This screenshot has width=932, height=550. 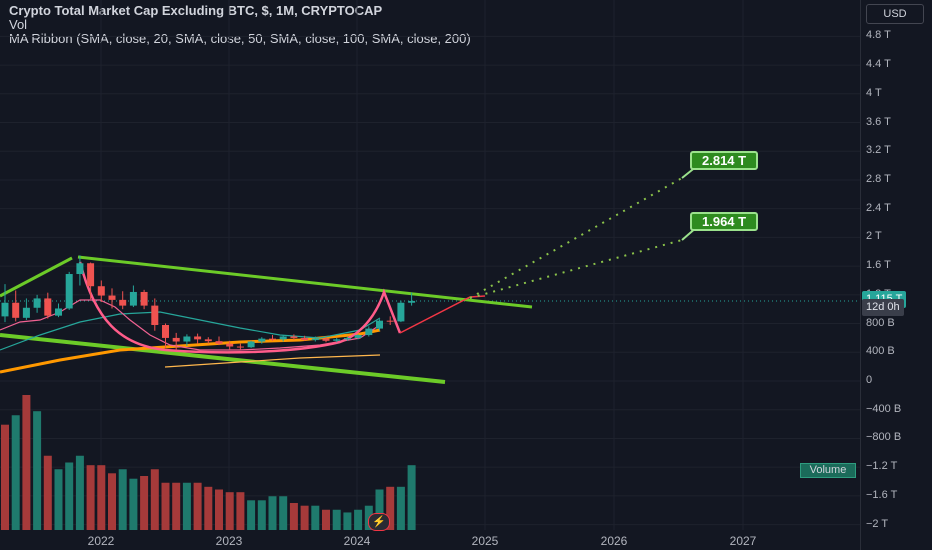 What do you see at coordinates (895, 14) in the screenshot?
I see `currency-selector: USD` at bounding box center [895, 14].